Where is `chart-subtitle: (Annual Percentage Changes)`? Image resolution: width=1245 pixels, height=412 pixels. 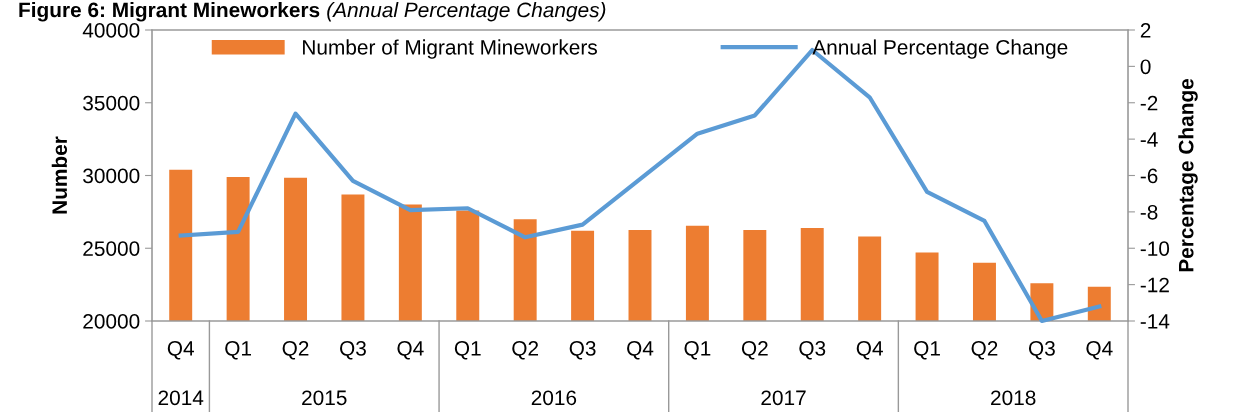
chart-subtitle: (Annual Percentage Changes) is located at coordinates (466, 12).